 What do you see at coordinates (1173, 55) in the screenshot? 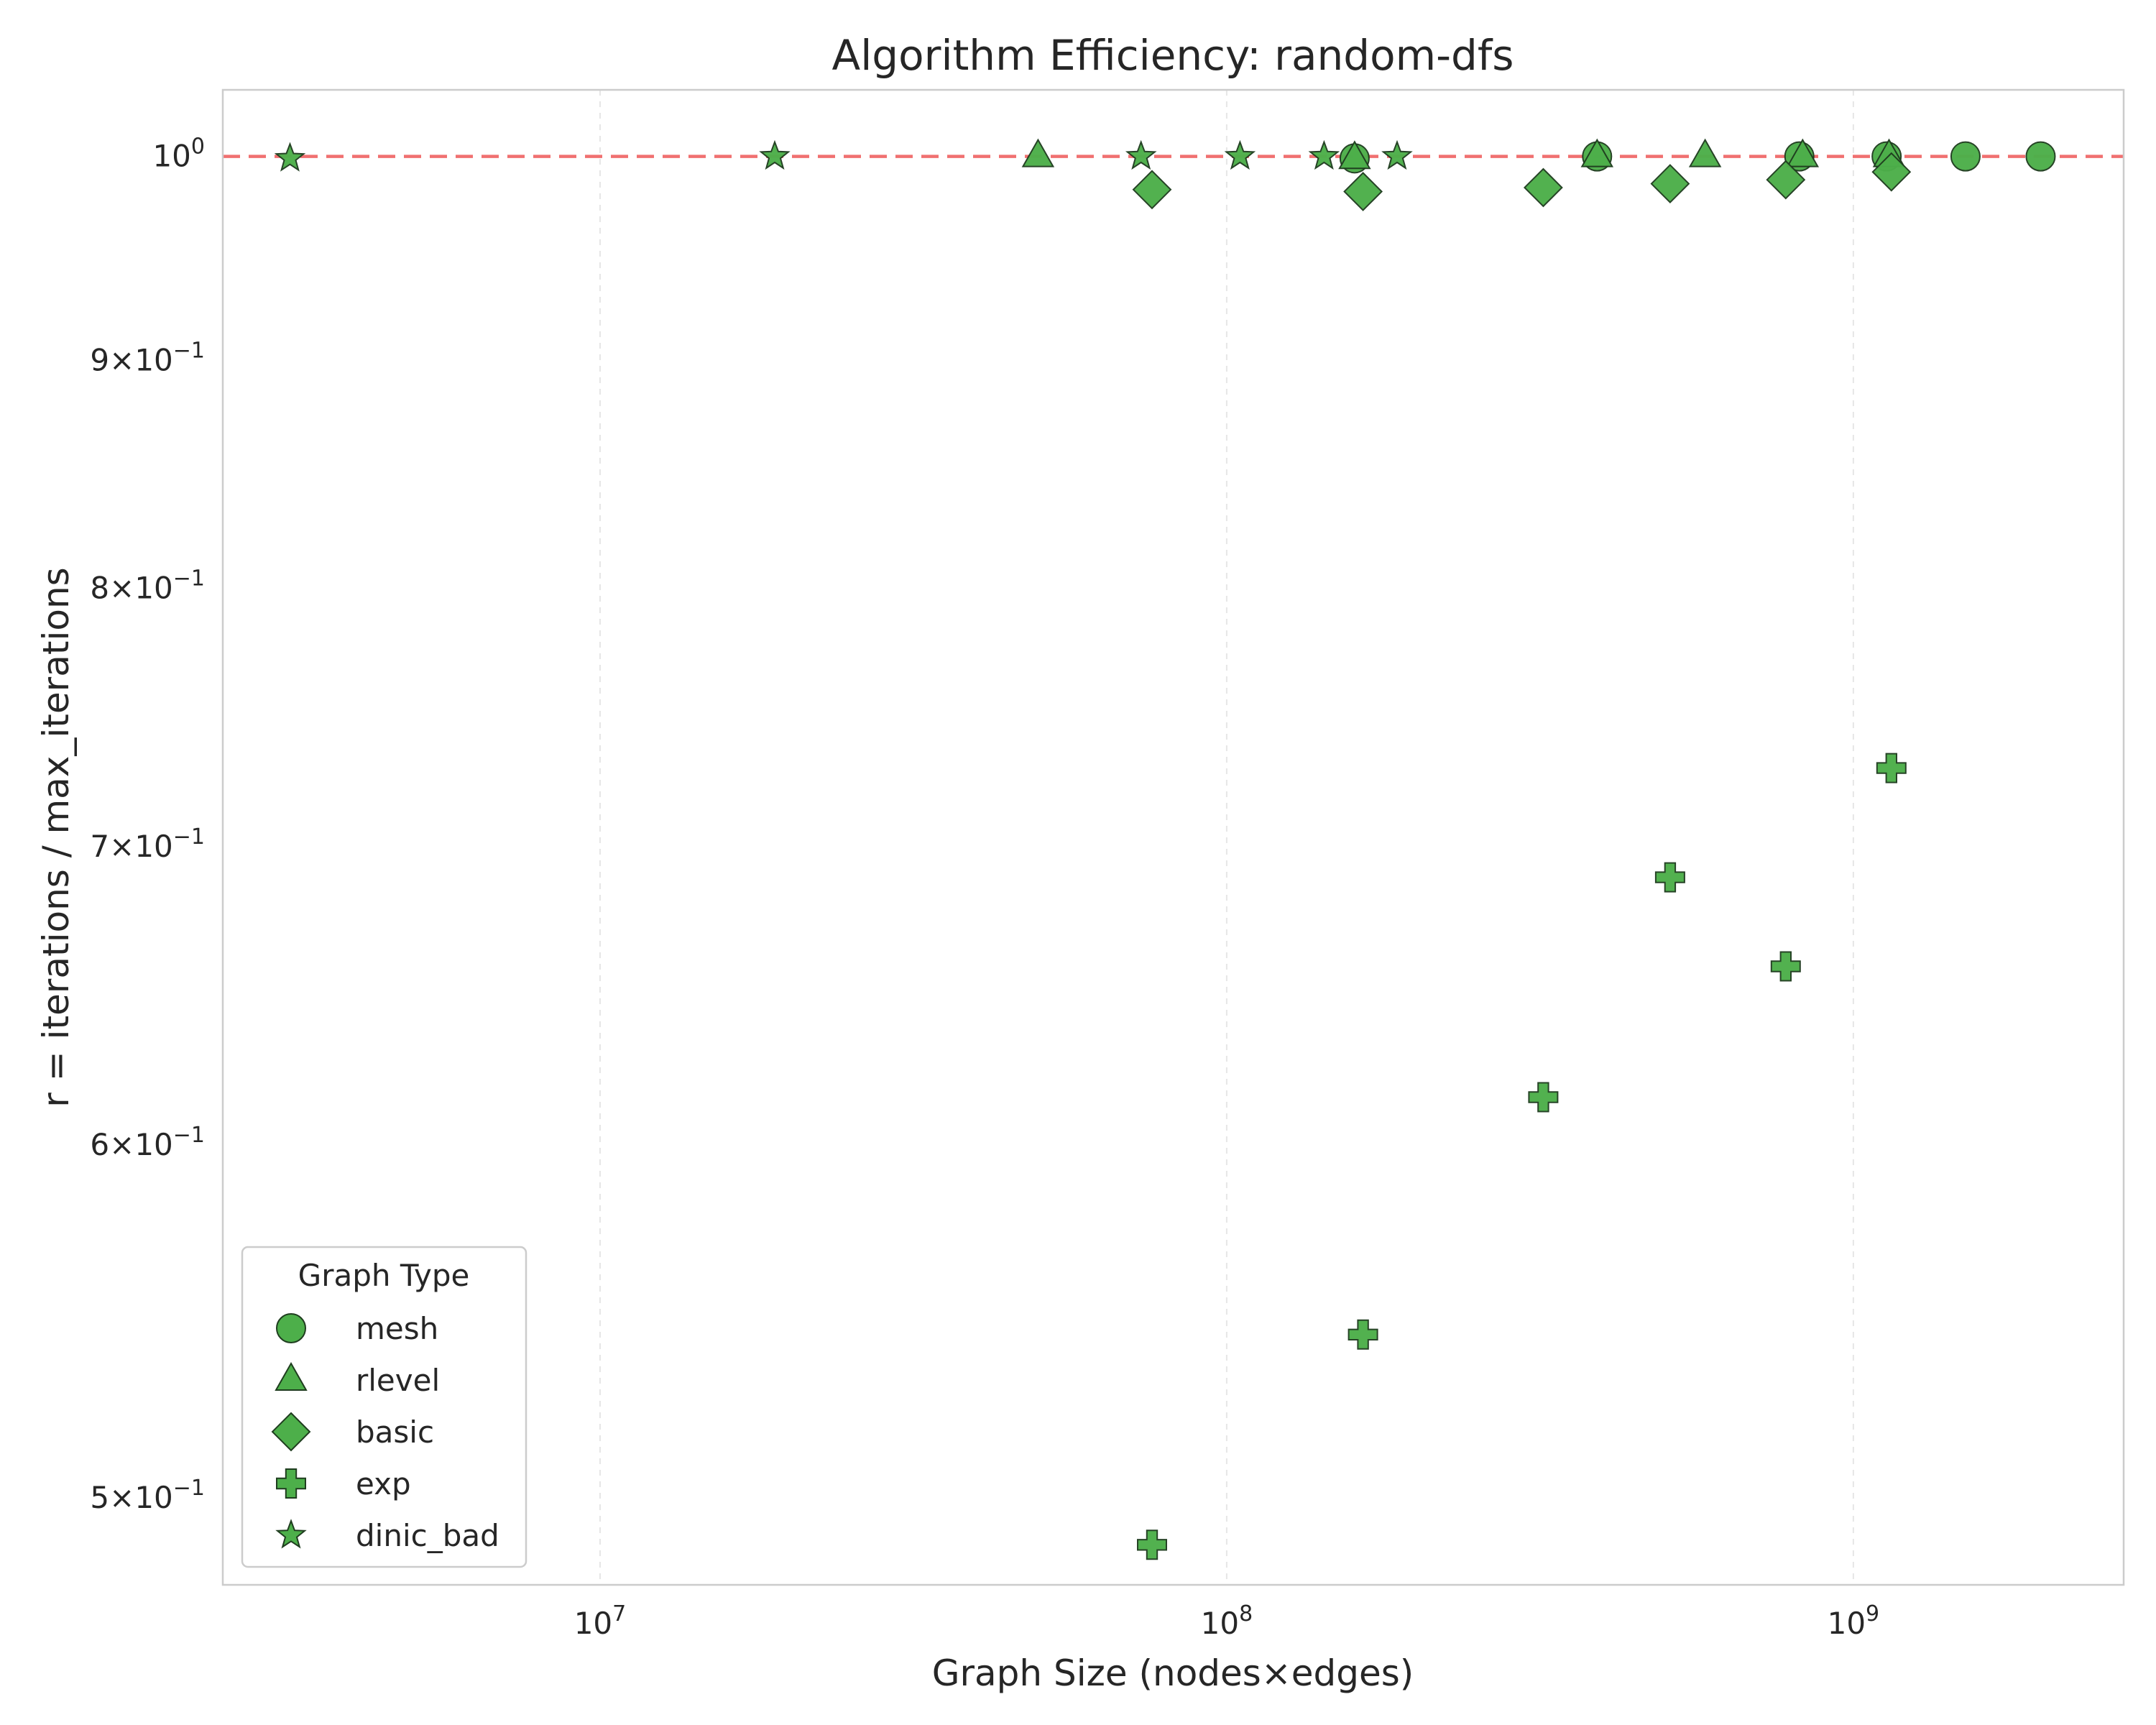
I see `chart-title: Algorithm Efficiency: random-dfs` at bounding box center [1173, 55].